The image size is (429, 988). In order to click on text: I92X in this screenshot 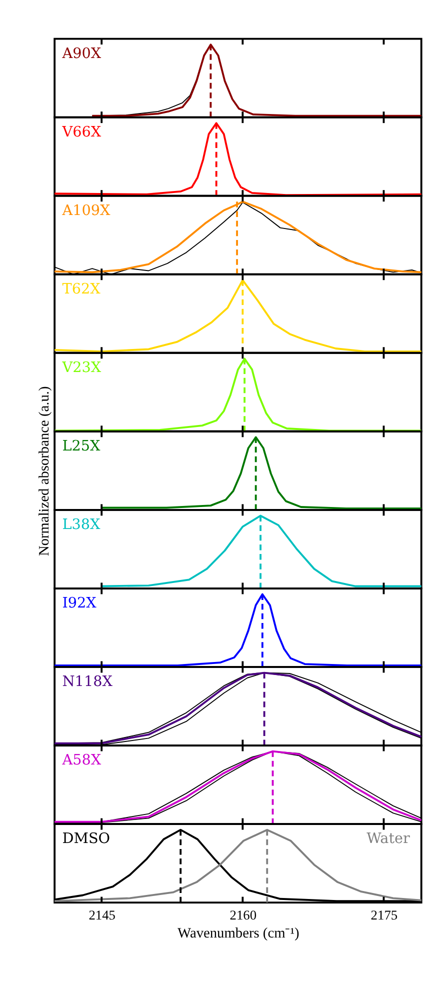, I will do `click(80, 604)`.